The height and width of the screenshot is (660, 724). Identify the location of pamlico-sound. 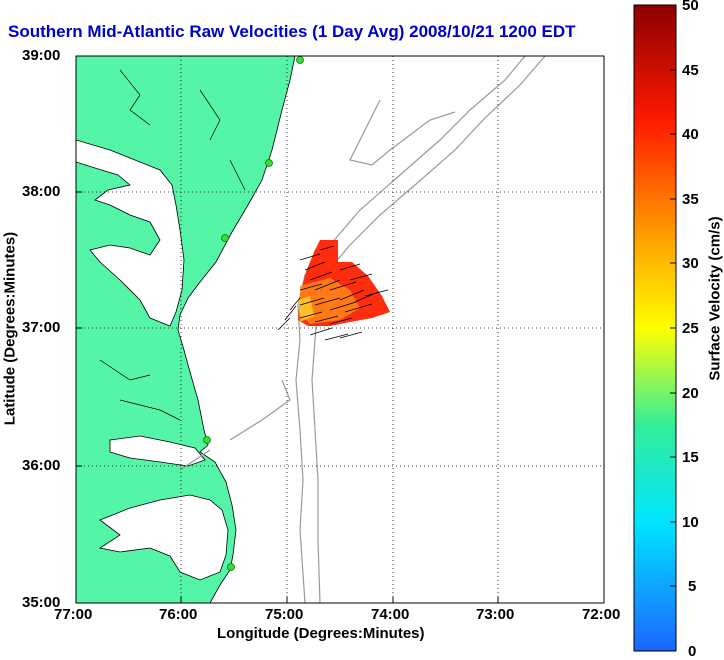
(163, 537).